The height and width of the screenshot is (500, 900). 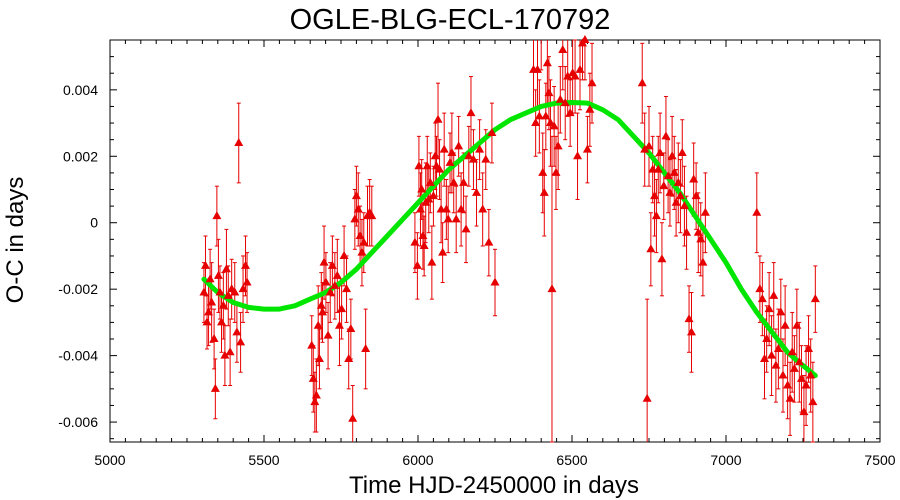 I want to click on y-tick-label: 0.002, so click(x=80, y=156).